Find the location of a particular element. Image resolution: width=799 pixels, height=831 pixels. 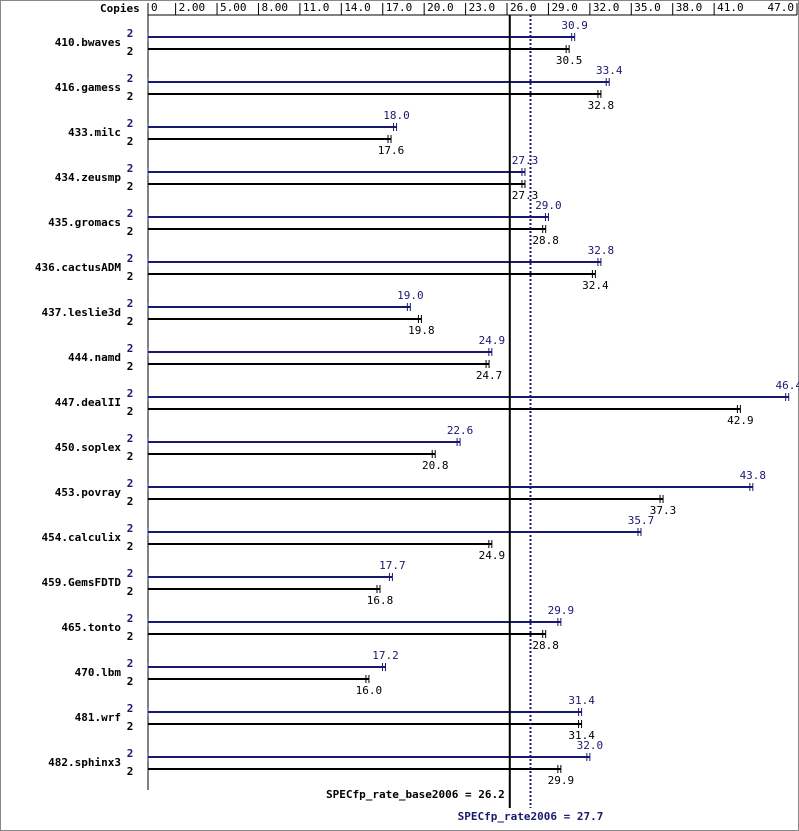

value-label: 30.9 is located at coordinates (574, 25).